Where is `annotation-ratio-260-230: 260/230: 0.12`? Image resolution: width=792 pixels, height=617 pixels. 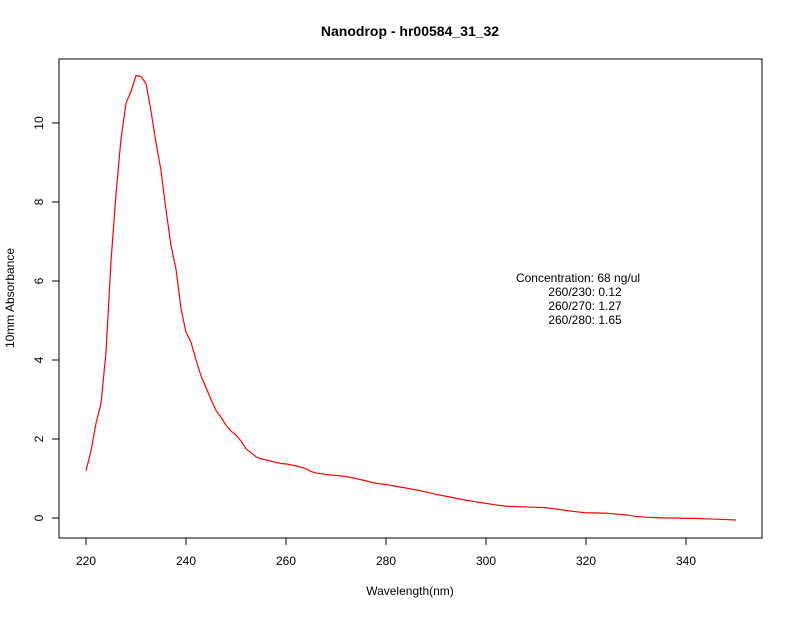
annotation-ratio-260-230: 260/230: 0.12 is located at coordinates (585, 292).